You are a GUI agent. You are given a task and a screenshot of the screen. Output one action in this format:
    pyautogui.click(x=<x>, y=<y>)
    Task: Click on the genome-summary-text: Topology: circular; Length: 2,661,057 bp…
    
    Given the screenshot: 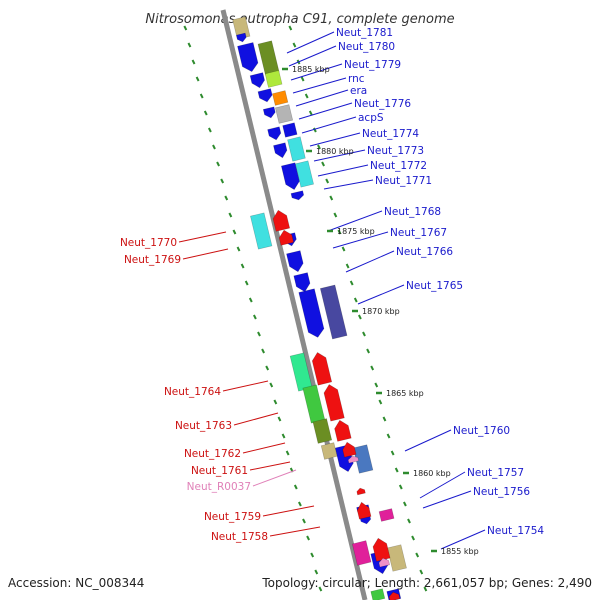 What is the action you would take?
    pyautogui.click(x=426, y=583)
    